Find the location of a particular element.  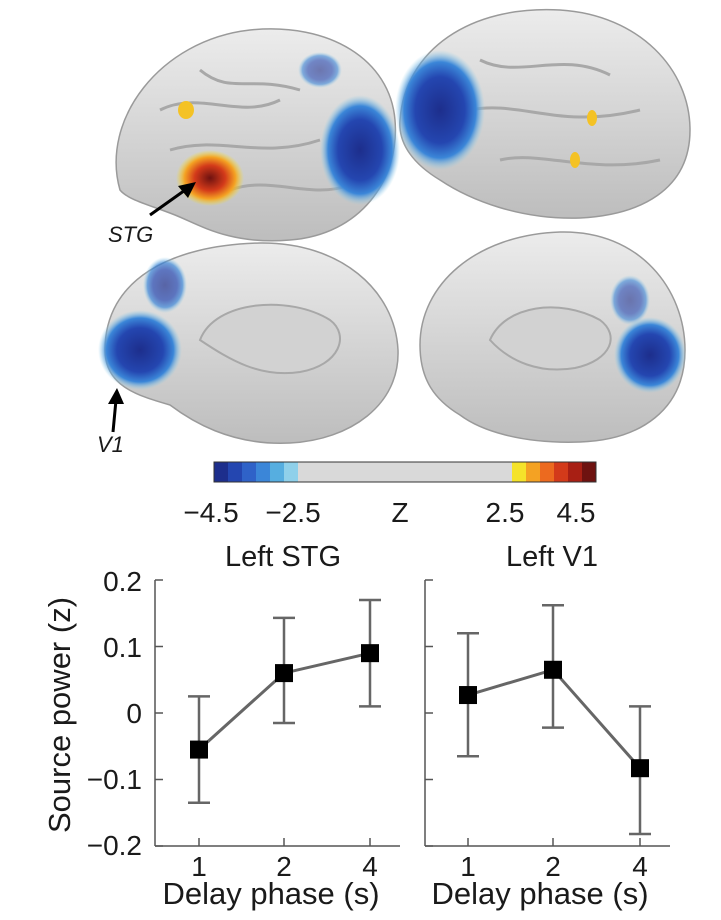

x-axis-label-left: Delay phase (s) is located at coordinates (270, 893).